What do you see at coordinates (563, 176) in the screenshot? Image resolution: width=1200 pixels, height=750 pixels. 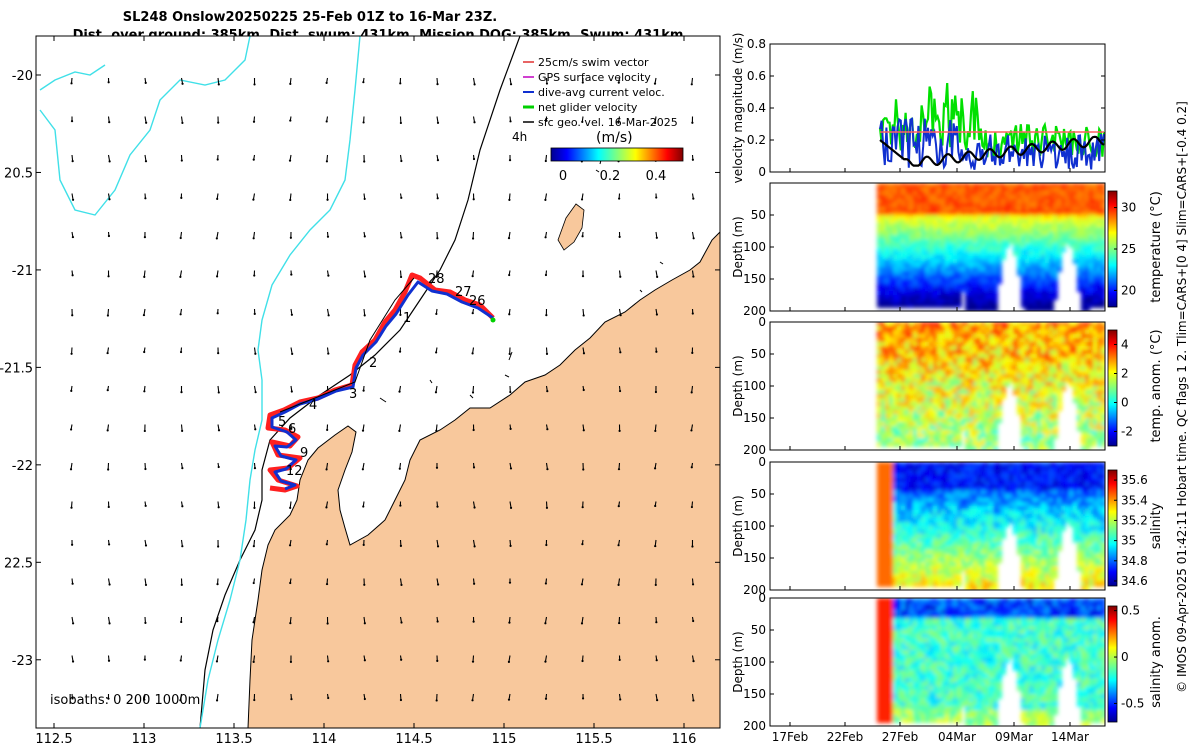 I see `colorbar-tick: 0` at bounding box center [563, 176].